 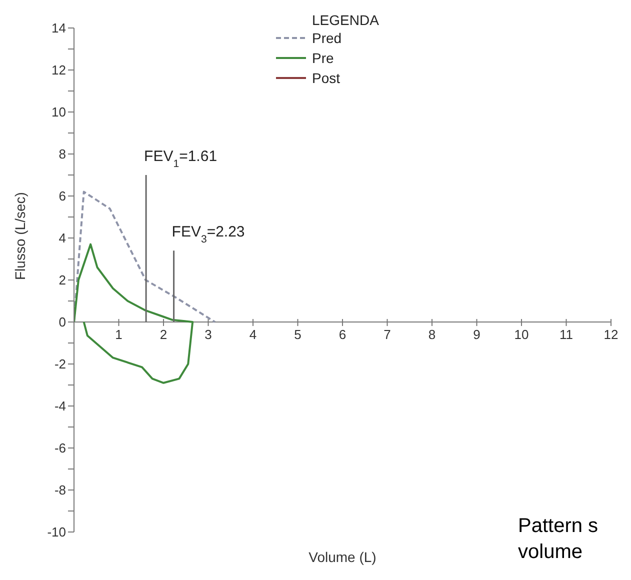 What do you see at coordinates (60, 490) in the screenshot?
I see `y-tick-label: -8` at bounding box center [60, 490].